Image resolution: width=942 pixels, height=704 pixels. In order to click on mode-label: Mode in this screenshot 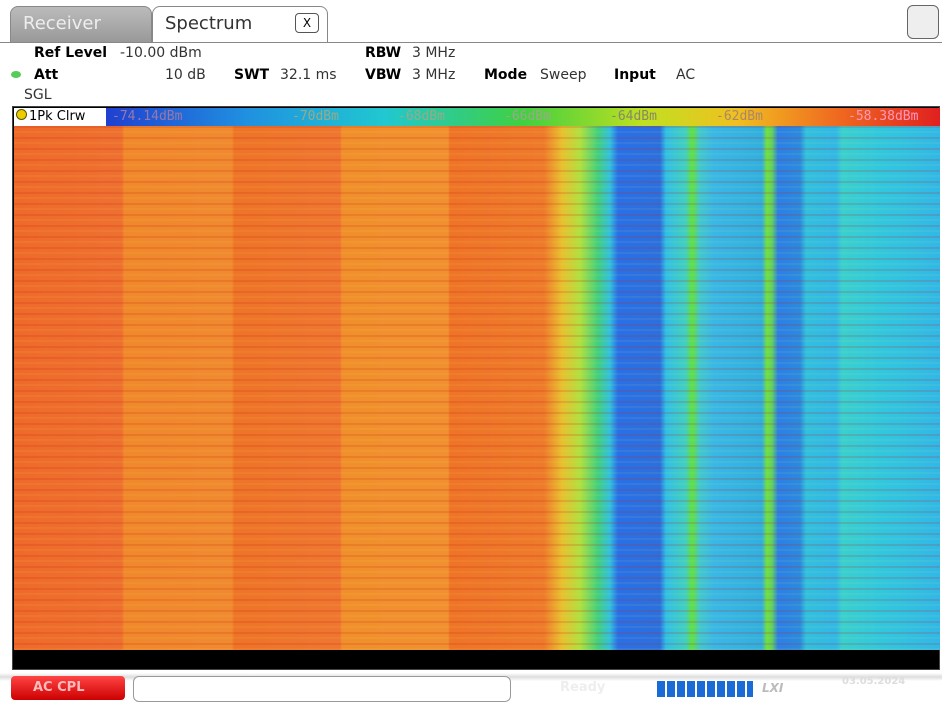, I will do `click(506, 75)`.